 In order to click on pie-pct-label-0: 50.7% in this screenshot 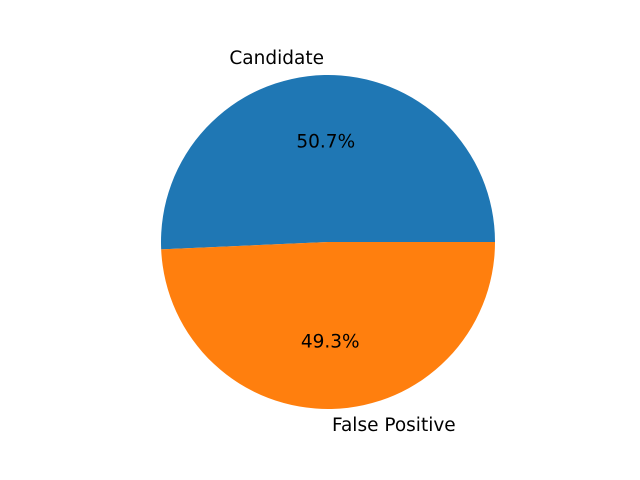, I will do `click(325, 141)`.